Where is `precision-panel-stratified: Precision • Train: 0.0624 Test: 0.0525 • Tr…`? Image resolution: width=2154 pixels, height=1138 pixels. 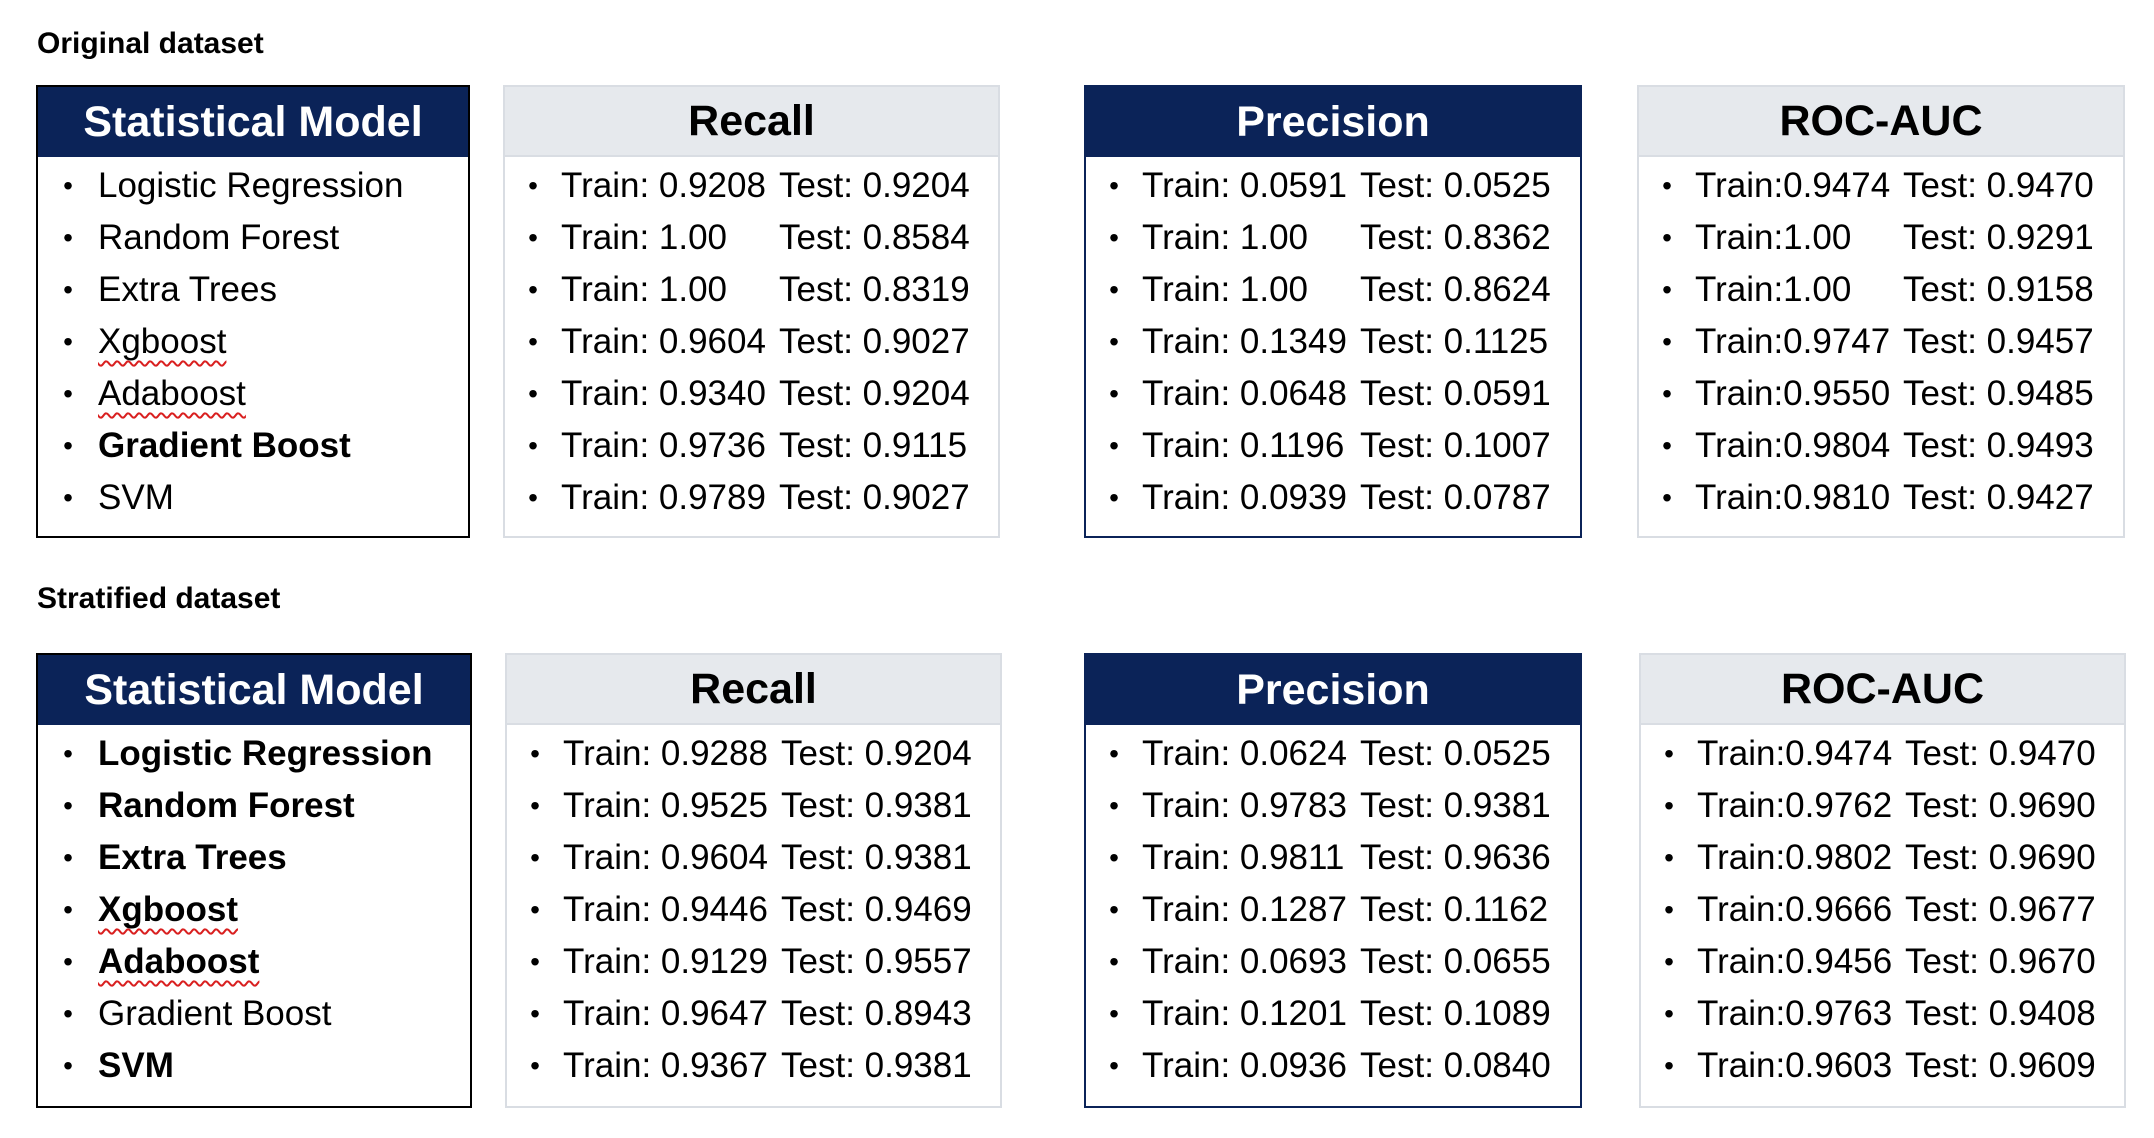
precision-panel-stratified: Precision • Train: 0.0624 Test: 0.0525 • Tr… is located at coordinates (1333, 880).